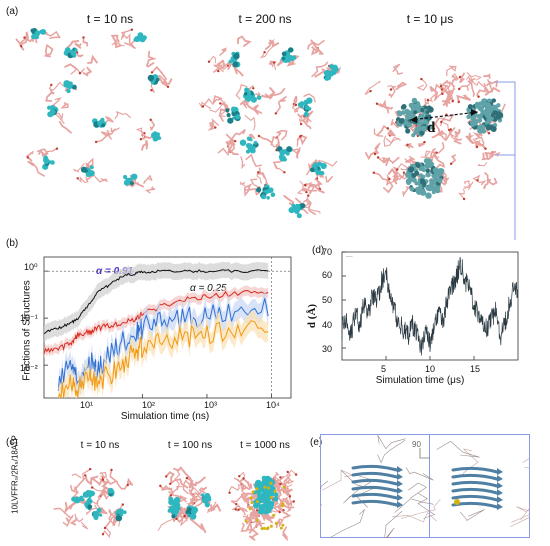 This screenshot has height=546, width=550. What do you see at coordinates (29, 318) in the screenshot?
I see `panel-b-ytick-1: 10⁻¹` at bounding box center [29, 318].